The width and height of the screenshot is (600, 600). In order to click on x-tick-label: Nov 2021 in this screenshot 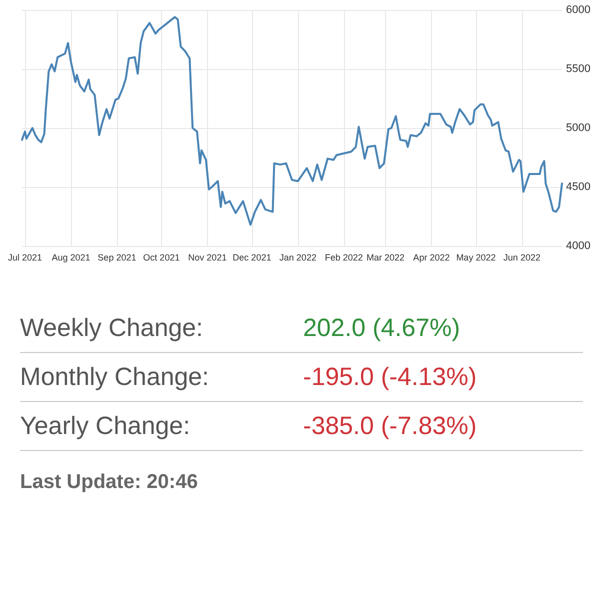, I will do `click(207, 257)`.